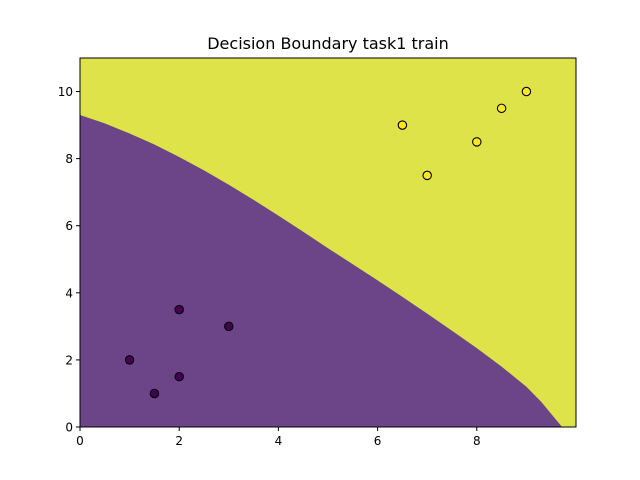 The height and width of the screenshot is (480, 640). Describe the element at coordinates (80, 441) in the screenshot. I see `x-tick-label: 0` at that location.